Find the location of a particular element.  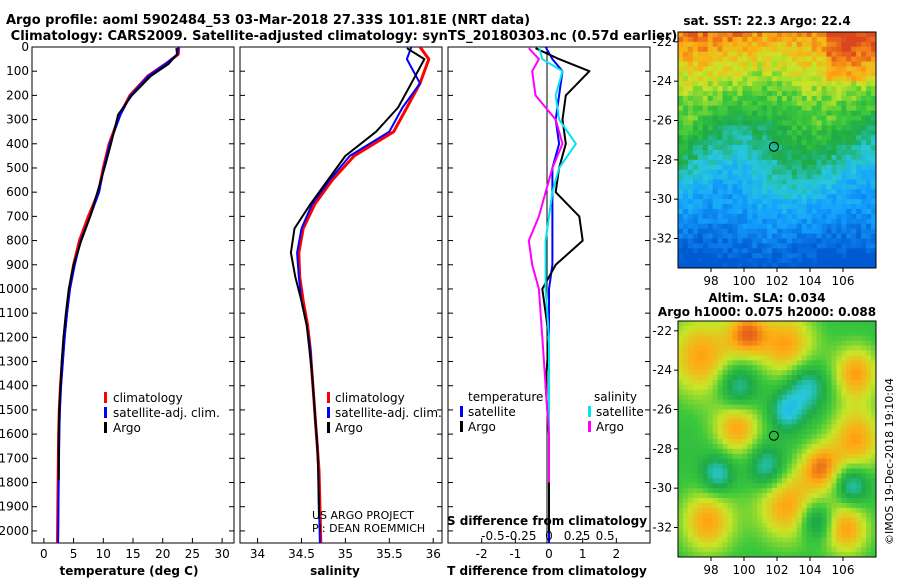

legend-swatch-satellite is located at coordinates (105, 412).